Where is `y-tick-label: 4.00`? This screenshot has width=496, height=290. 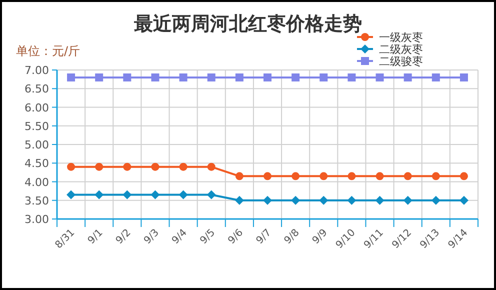
y-tick-label: 4.00 is located at coordinates (36, 182).